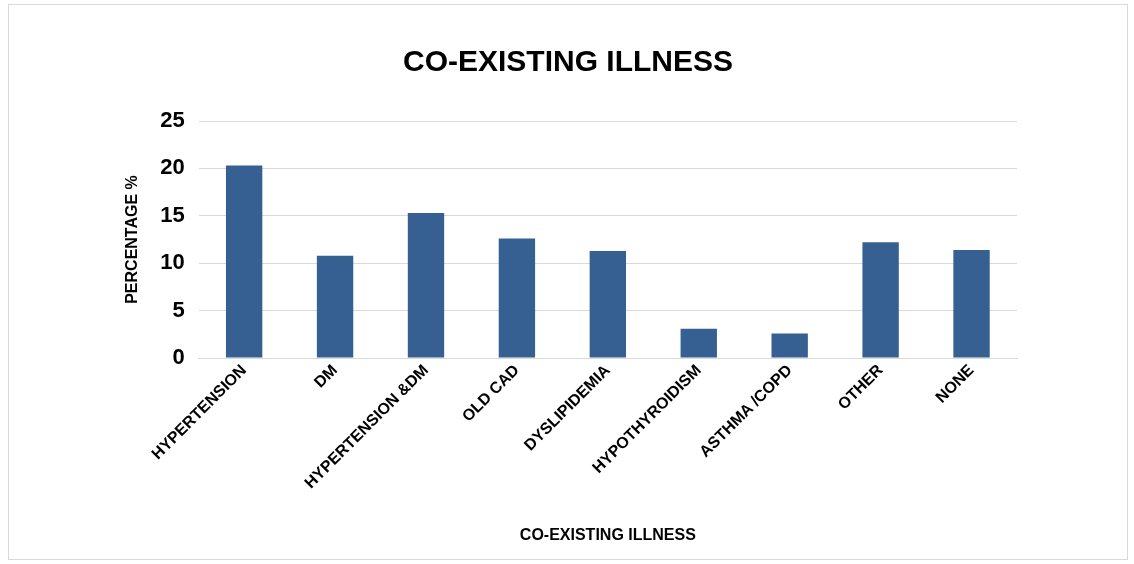 The height and width of the screenshot is (564, 1134). What do you see at coordinates (172, 262) in the screenshot?
I see `y-tick-label: 10` at bounding box center [172, 262].